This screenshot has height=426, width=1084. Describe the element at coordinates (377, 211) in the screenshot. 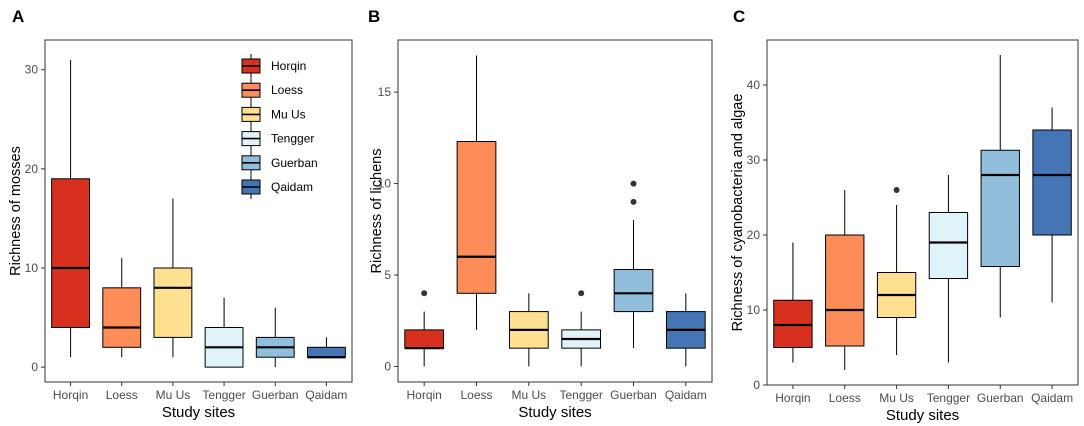

I see `y-axis-label: Richness of lichens` at that location.